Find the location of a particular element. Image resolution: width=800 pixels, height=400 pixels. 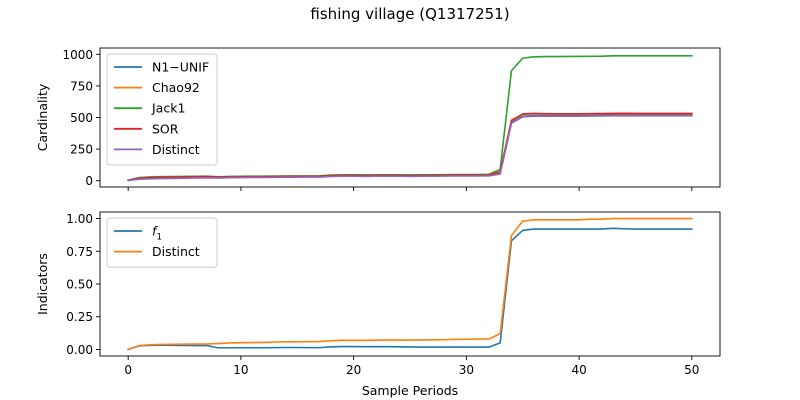

cardinality-y-tick-label: 0 is located at coordinates (89, 181).